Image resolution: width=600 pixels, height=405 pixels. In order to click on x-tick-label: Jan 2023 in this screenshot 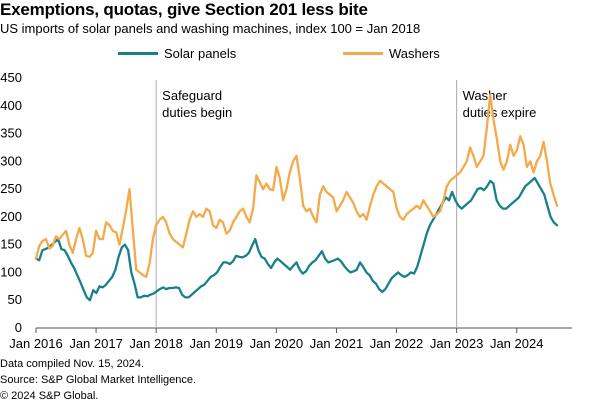, I will do `click(457, 343)`.